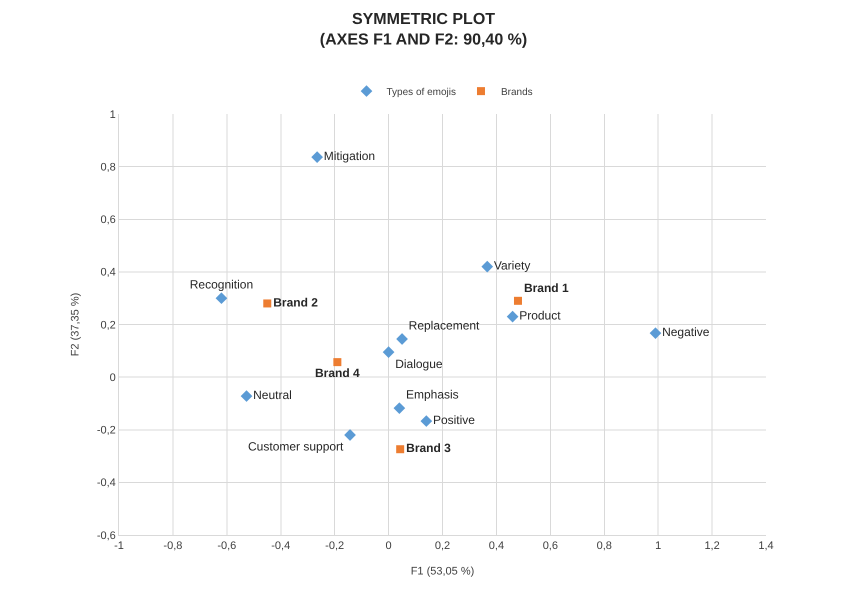 This screenshot has height=598, width=847. Describe the element at coordinates (432, 395) in the screenshot. I see `data-label: Emphasis` at that location.